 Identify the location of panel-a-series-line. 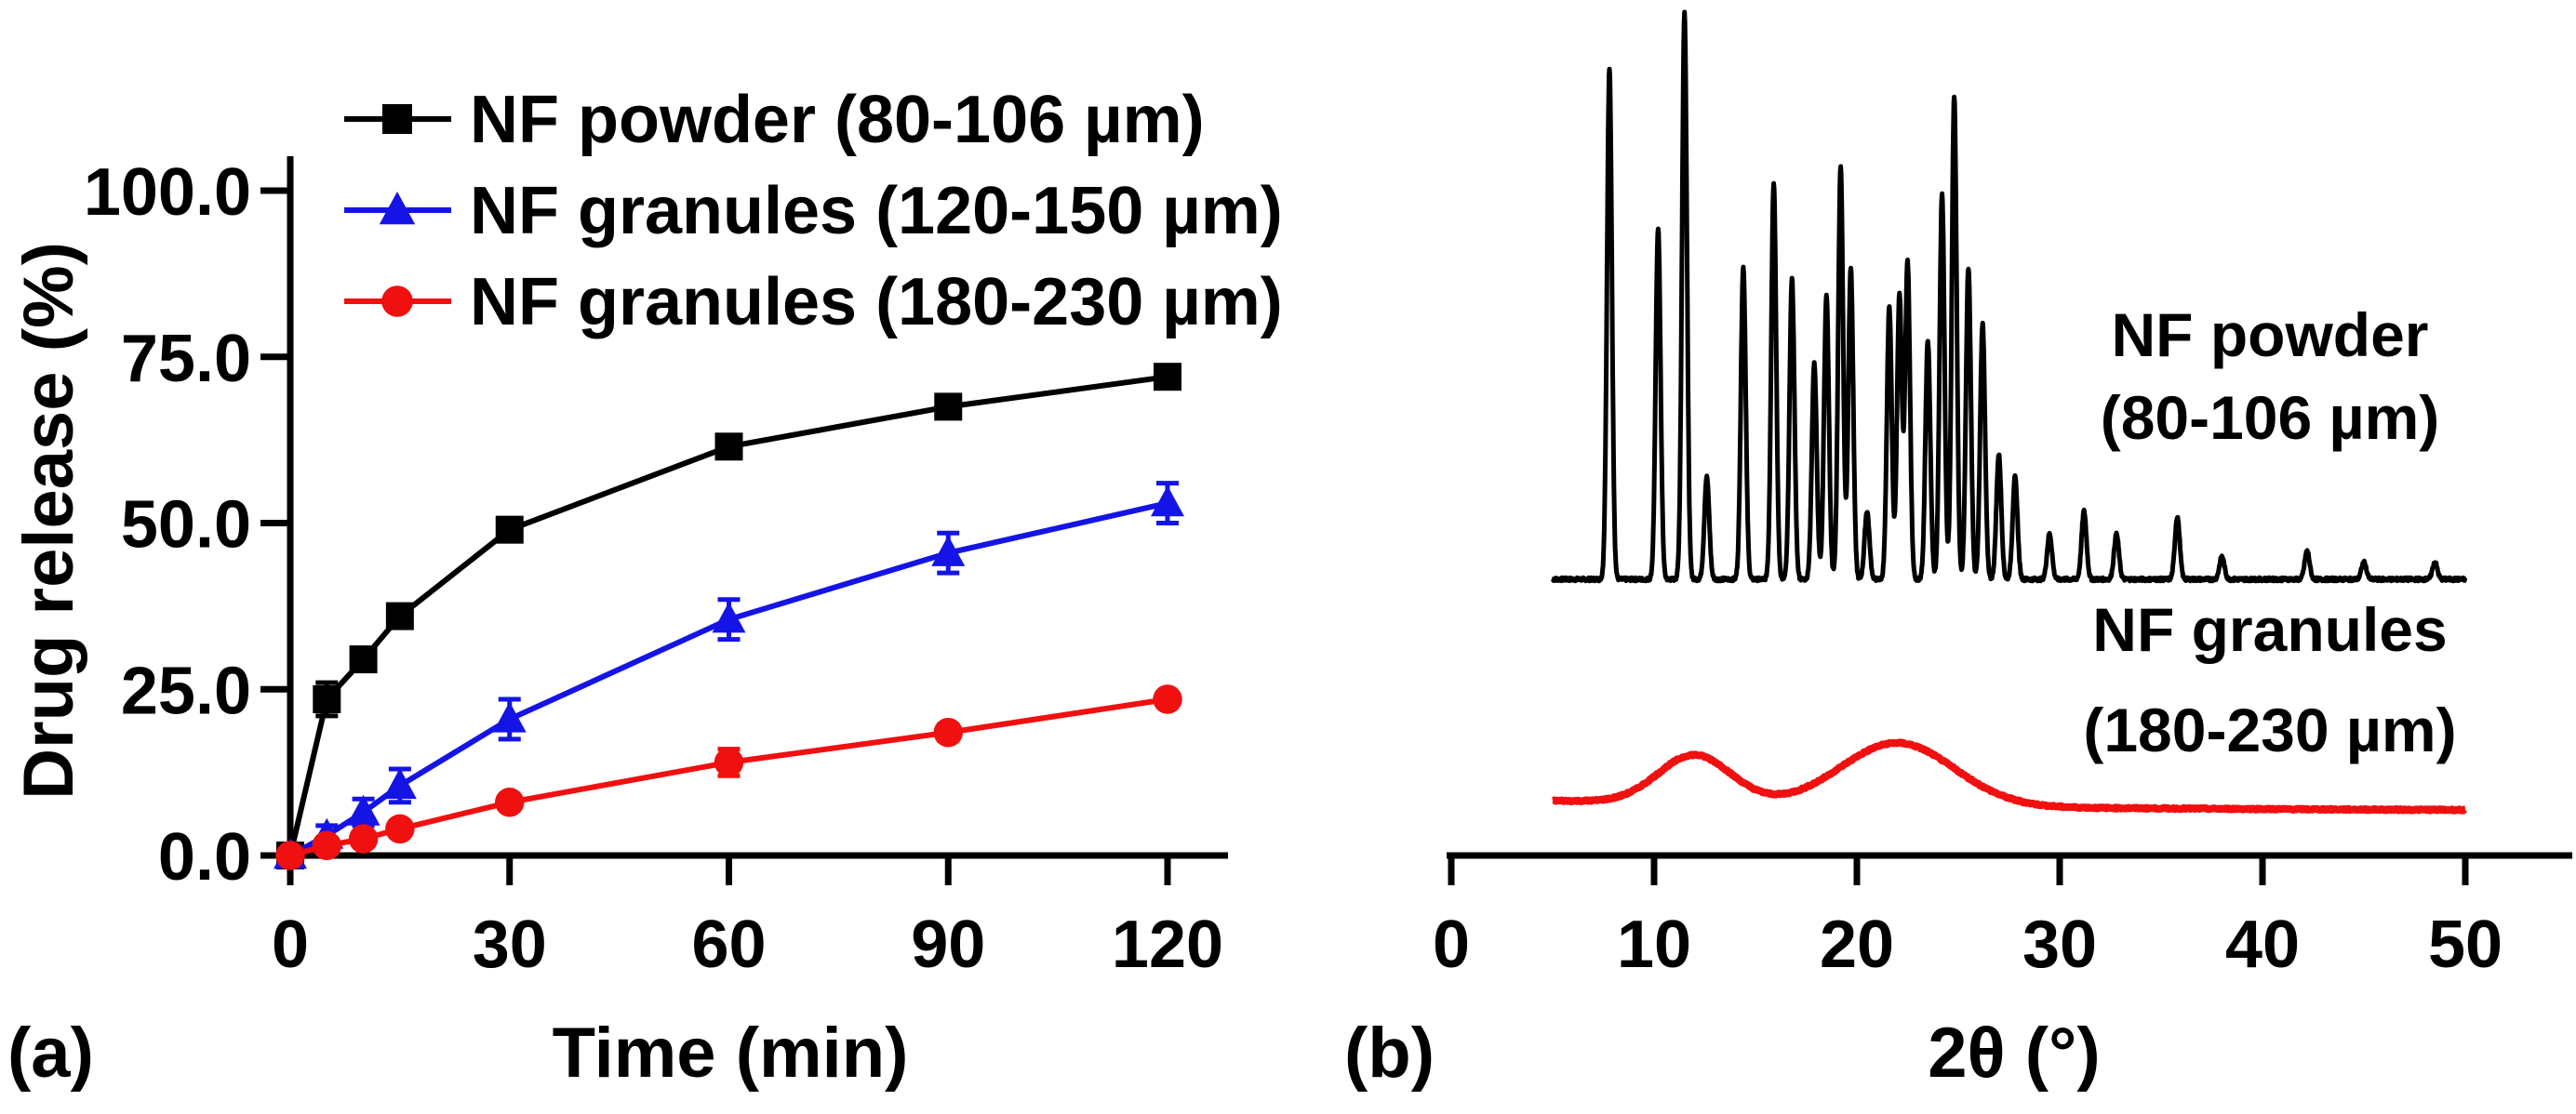
(728, 679).